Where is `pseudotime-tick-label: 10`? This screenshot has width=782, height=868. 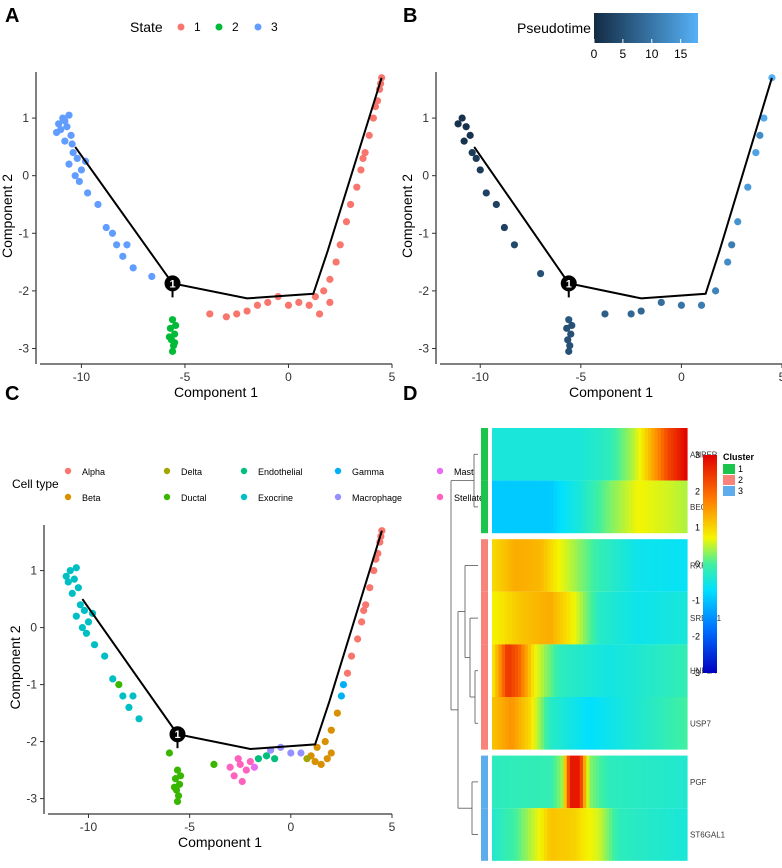 pseudotime-tick-label: 10 is located at coordinates (652, 54).